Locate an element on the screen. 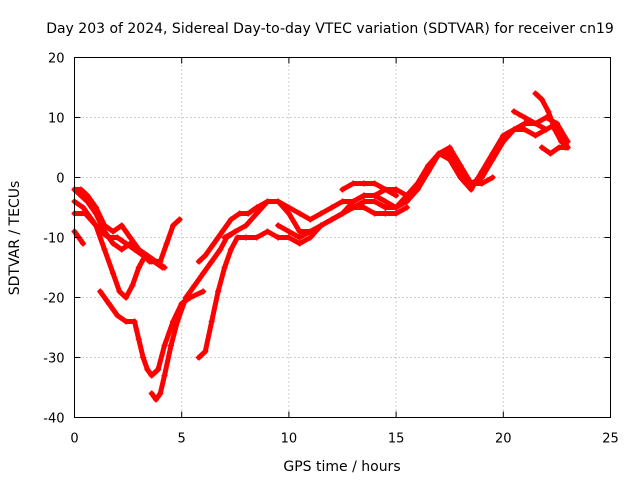  x-axis-label: GPS time / hours is located at coordinates (341, 467).